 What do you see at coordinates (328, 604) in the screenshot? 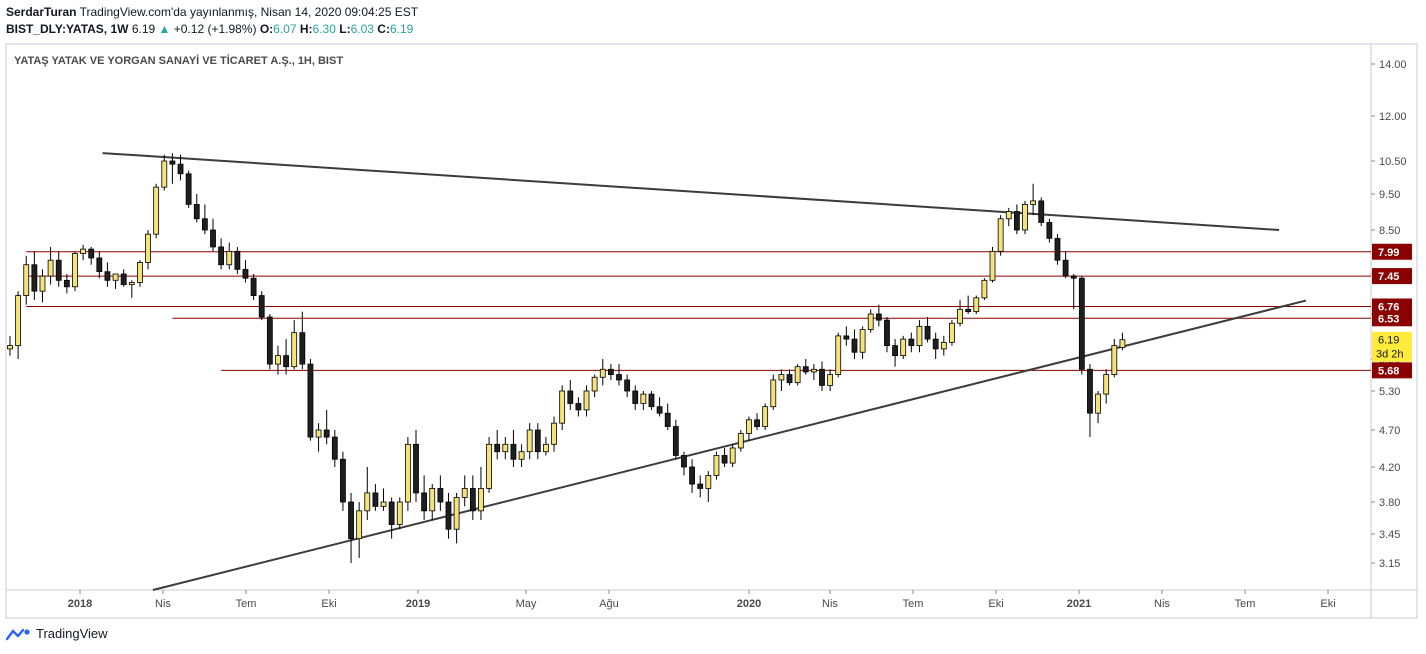
I see `time-tick-label: Eki` at bounding box center [328, 604].